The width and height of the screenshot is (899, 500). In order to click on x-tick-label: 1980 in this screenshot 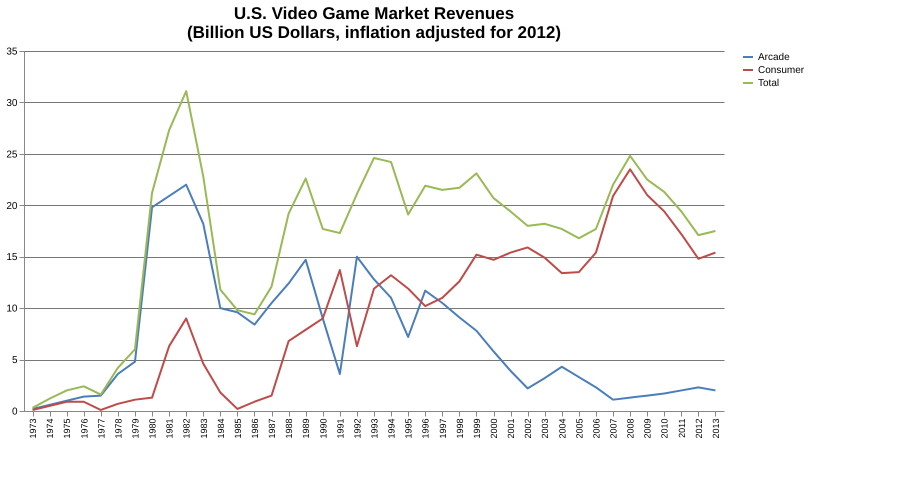, I will do `click(153, 428)`.